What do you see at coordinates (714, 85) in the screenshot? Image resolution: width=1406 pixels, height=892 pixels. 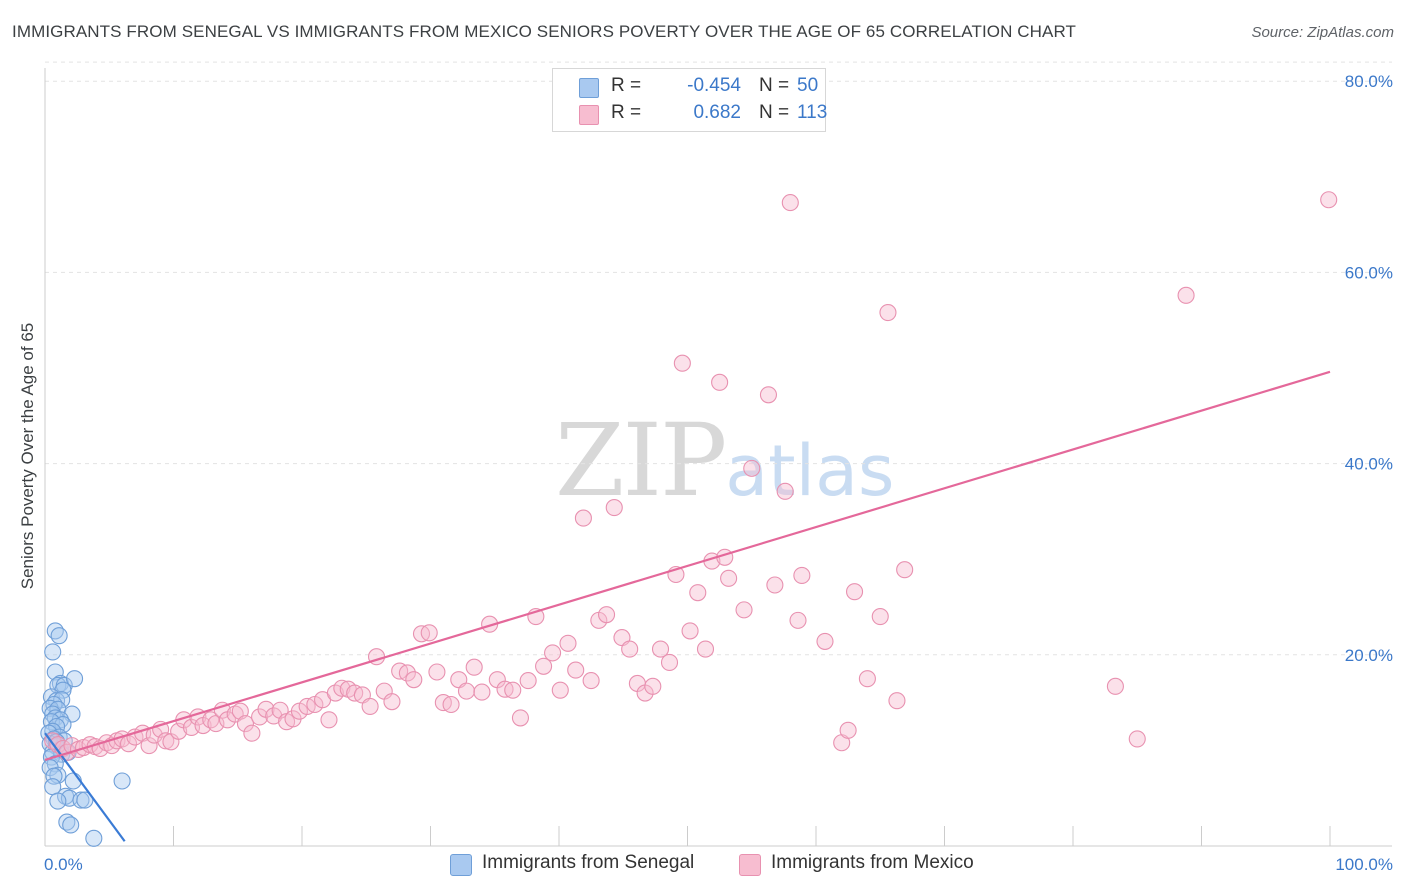 I see `r-value: -0.454` at bounding box center [714, 85].